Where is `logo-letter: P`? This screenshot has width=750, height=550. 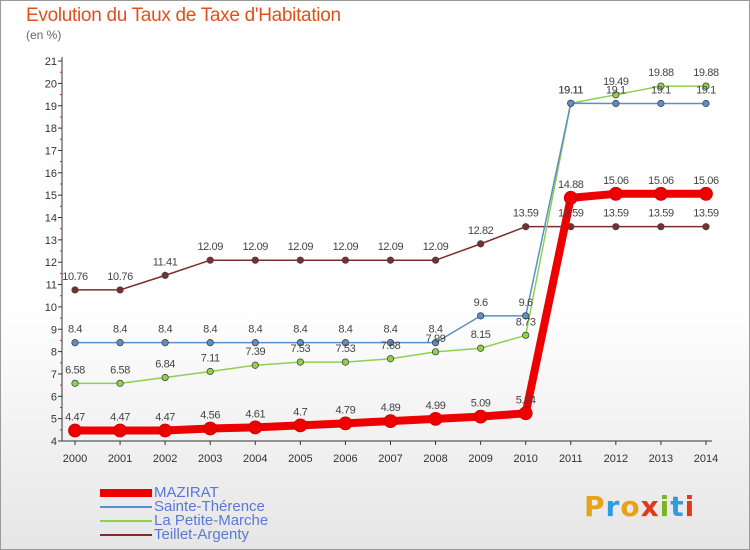 logo-letter: P is located at coordinates (595, 506).